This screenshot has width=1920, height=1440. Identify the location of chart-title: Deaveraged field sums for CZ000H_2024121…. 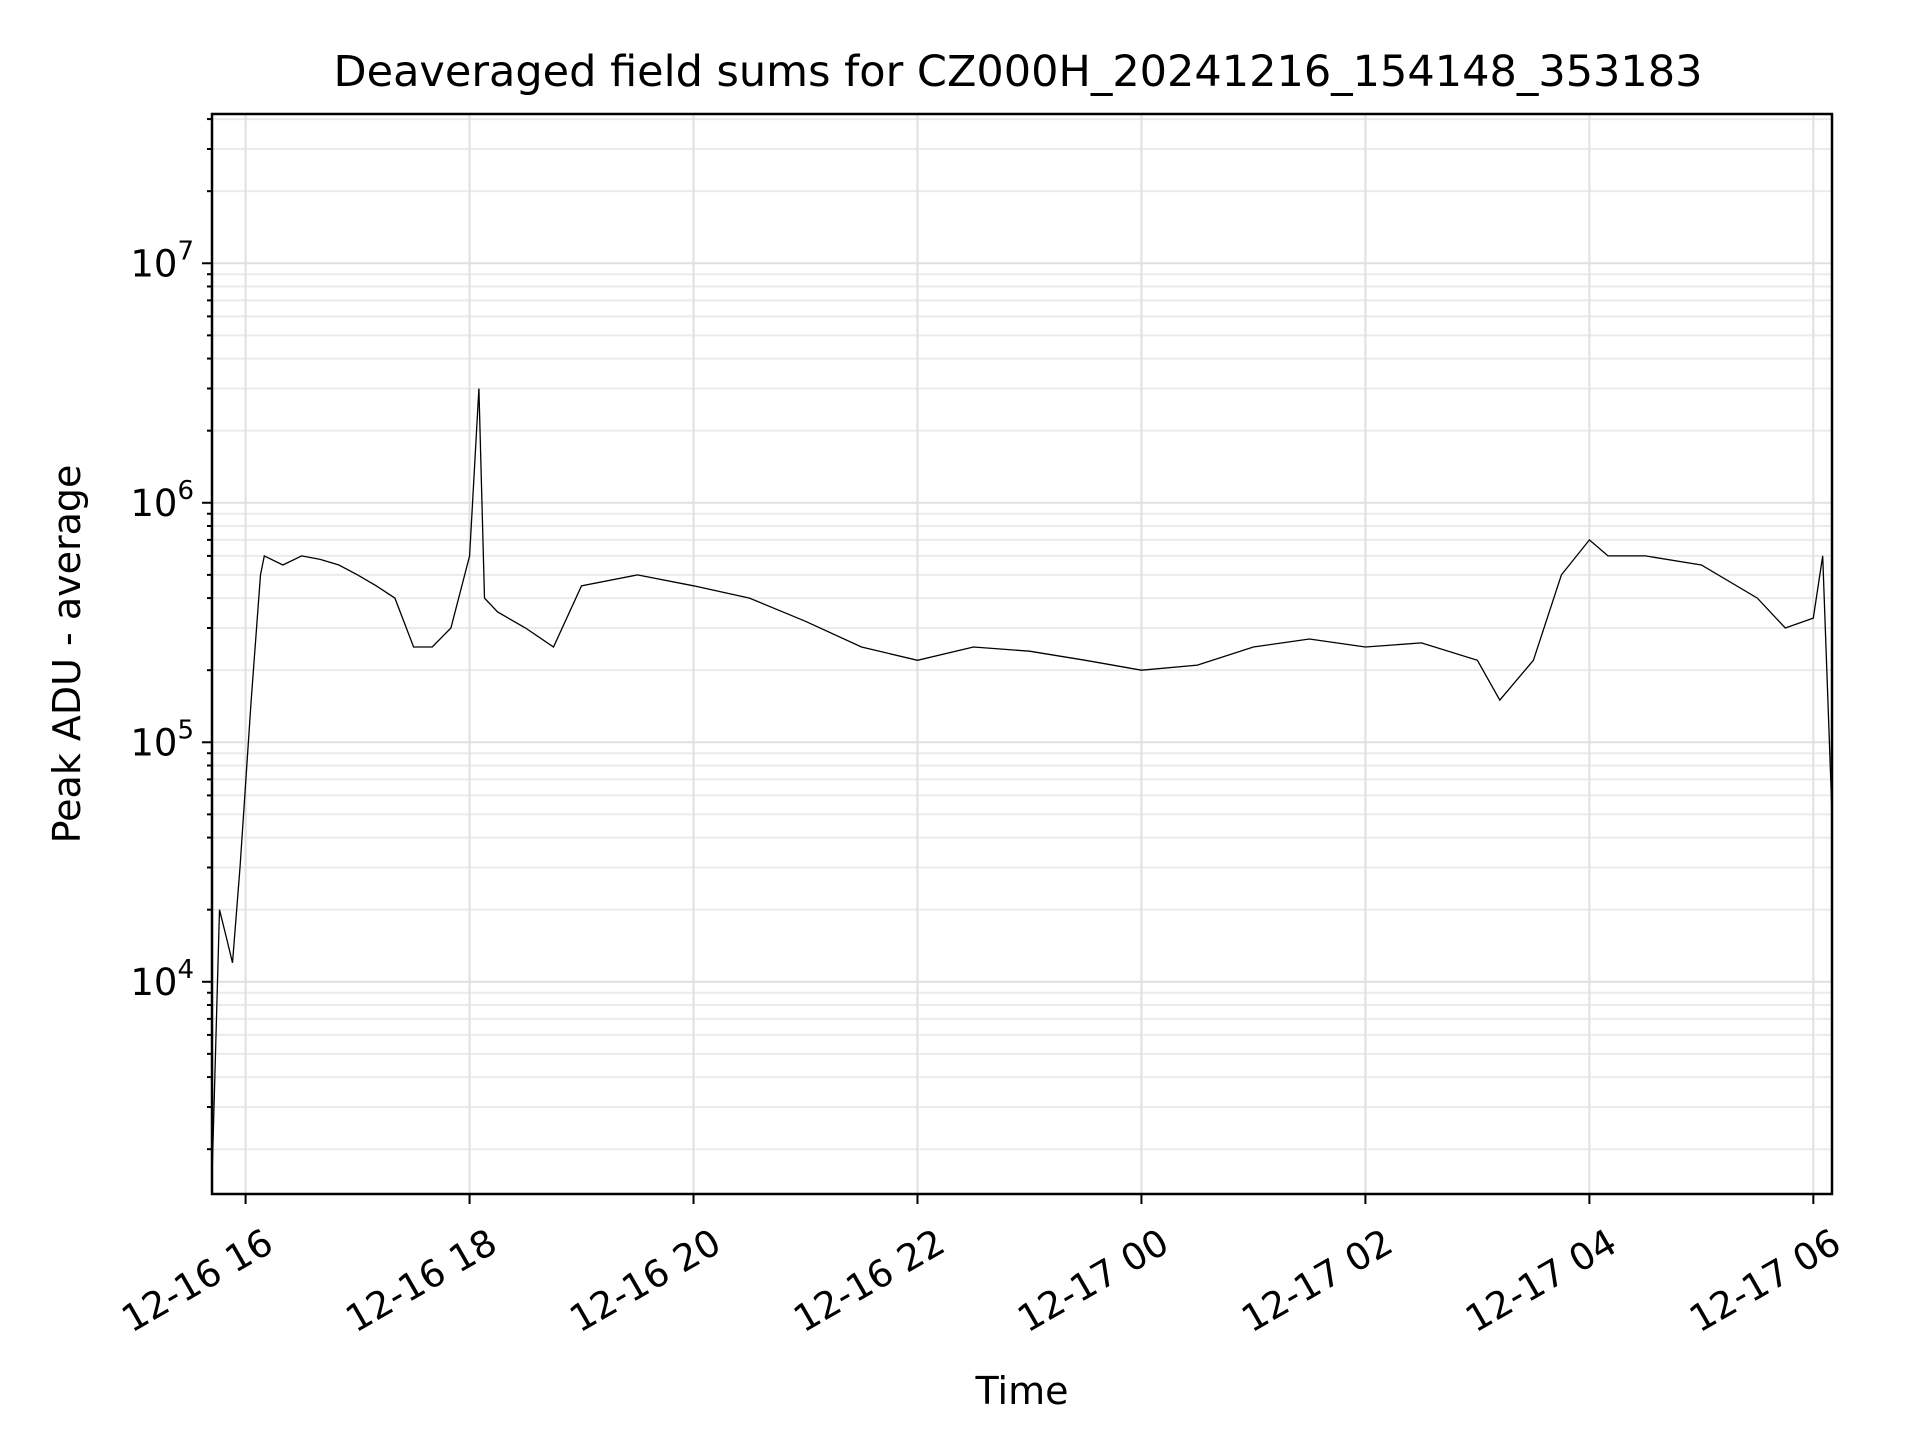
(1018, 72).